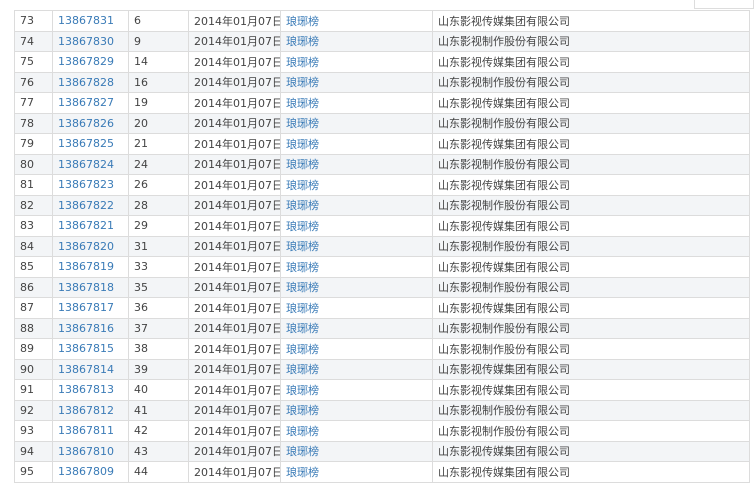 The width and height of the screenshot is (754, 492). I want to click on registration-number: 13867818, so click(90, 287).